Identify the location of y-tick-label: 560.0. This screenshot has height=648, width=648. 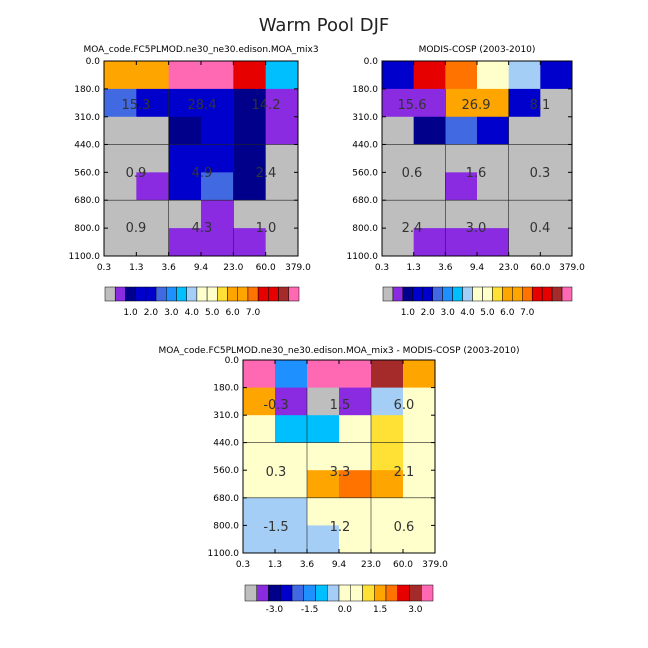
(365, 173).